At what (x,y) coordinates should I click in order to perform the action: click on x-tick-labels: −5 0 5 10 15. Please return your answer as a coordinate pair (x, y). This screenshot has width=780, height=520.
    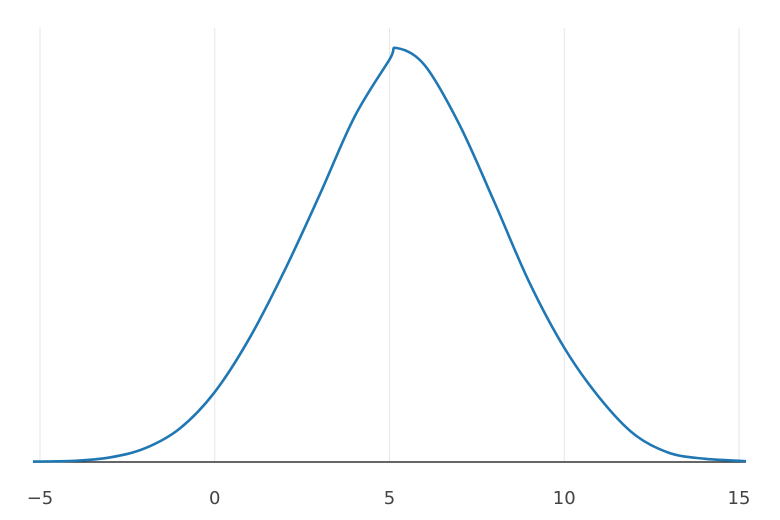
    Looking at the image, I should click on (389, 498).